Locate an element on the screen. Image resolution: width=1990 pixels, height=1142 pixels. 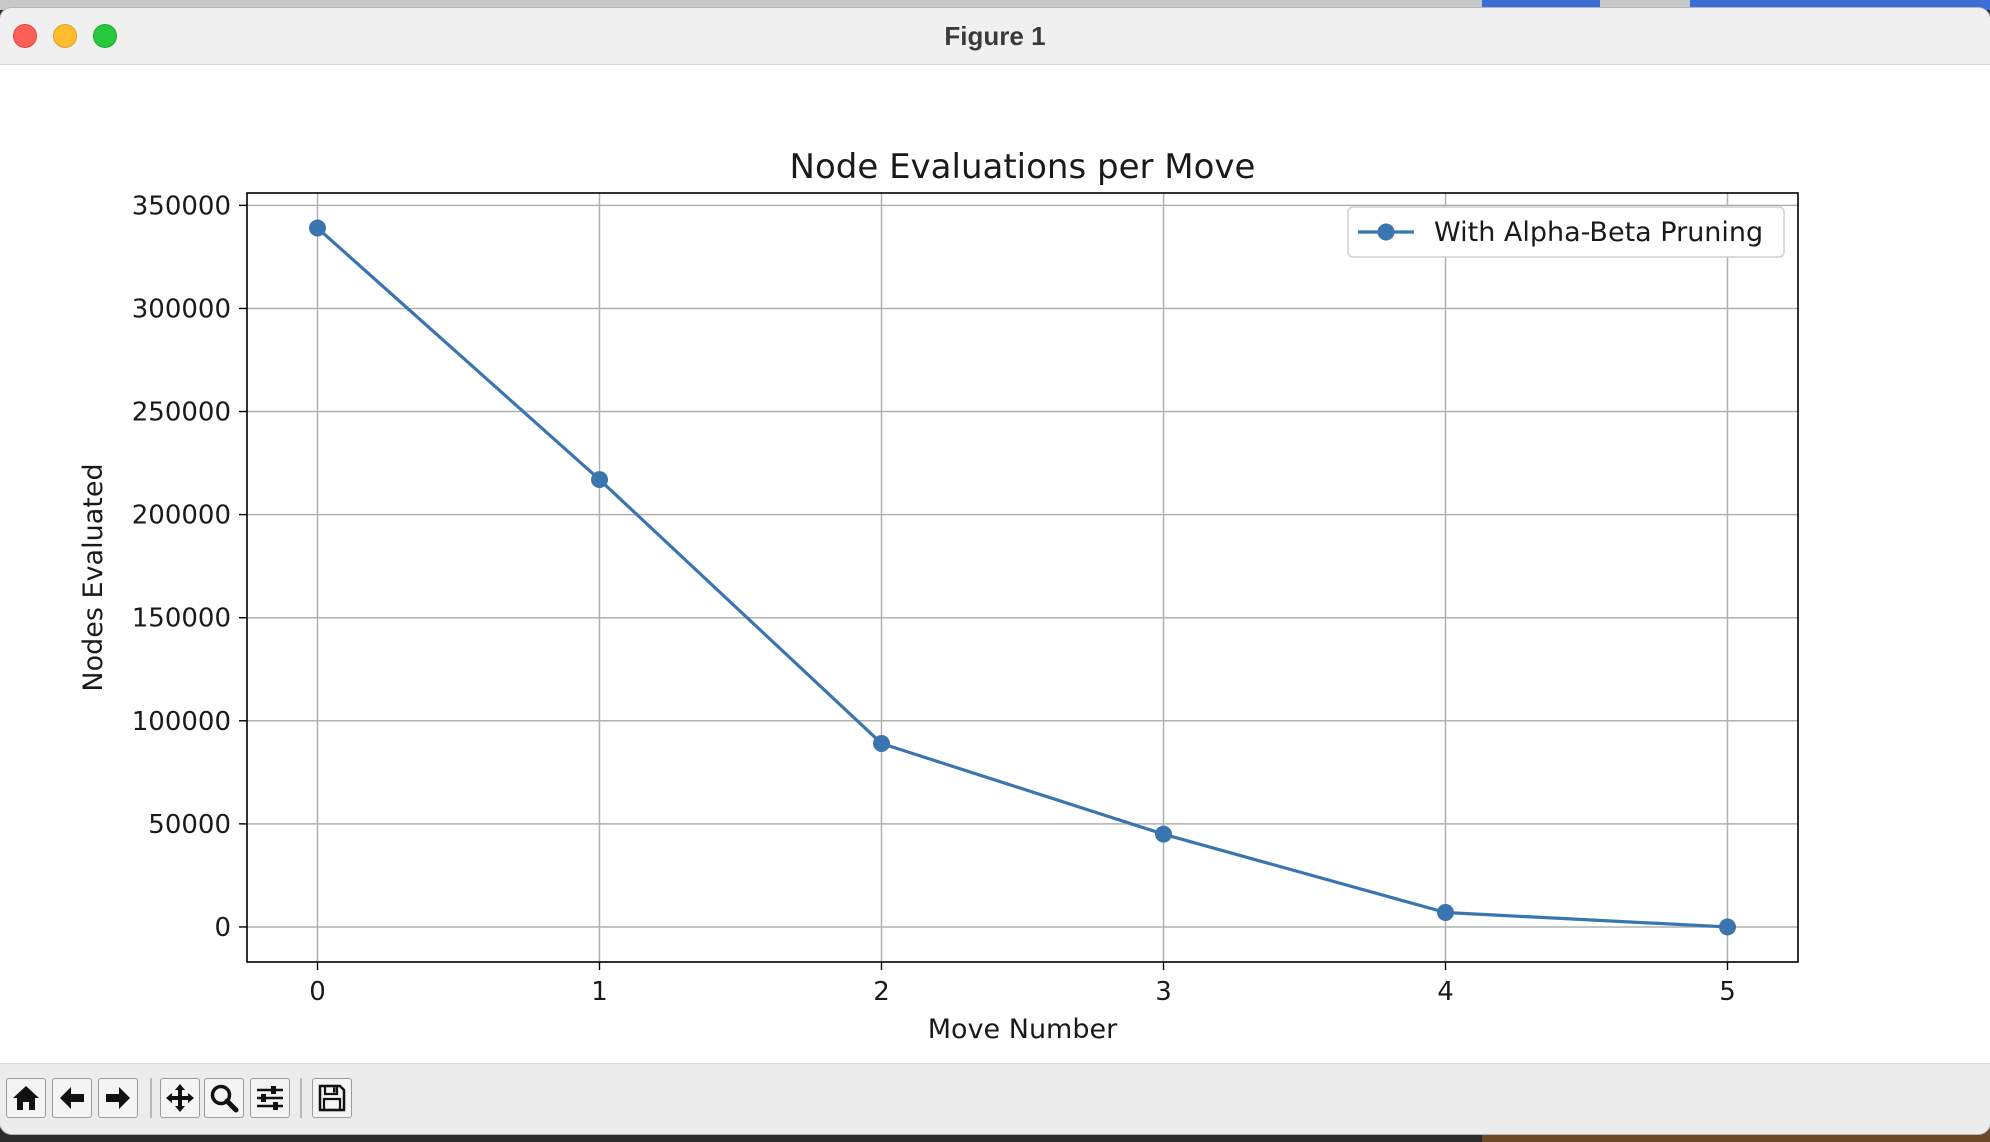
zoom-icon is located at coordinates (224, 1098).